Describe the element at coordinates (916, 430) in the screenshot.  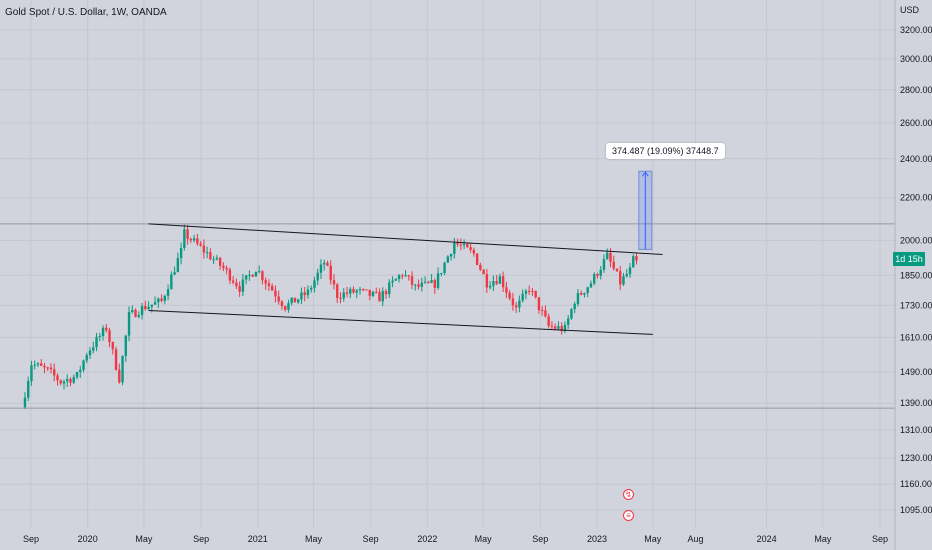
I see `y-tick-label: 1310.000` at that location.